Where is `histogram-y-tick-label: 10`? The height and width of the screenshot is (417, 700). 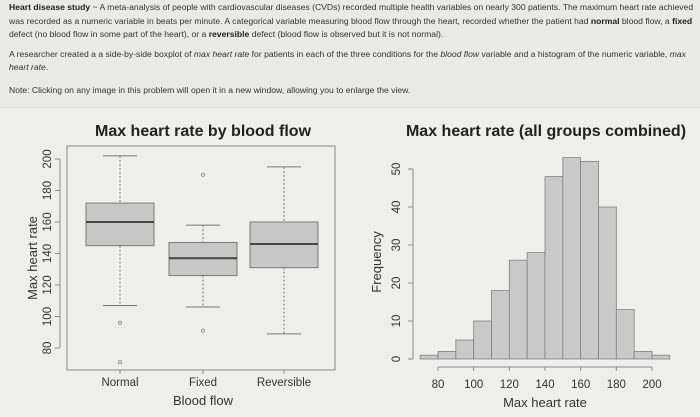
histogram-y-tick-label: 10 is located at coordinates (397, 321).